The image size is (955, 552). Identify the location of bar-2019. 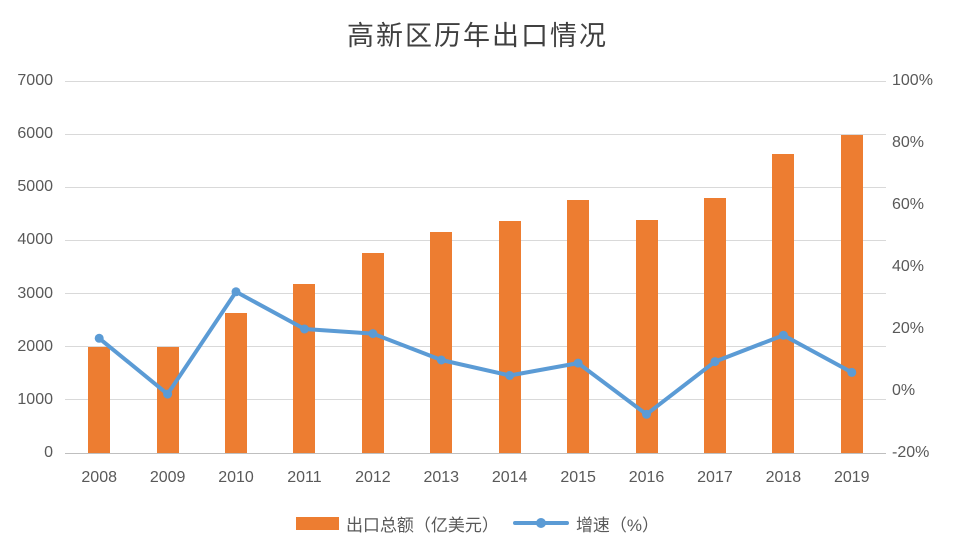
(851, 294).